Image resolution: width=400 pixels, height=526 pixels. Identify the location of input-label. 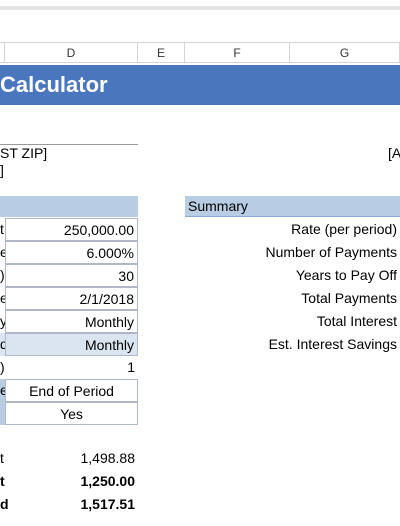
(2, 413).